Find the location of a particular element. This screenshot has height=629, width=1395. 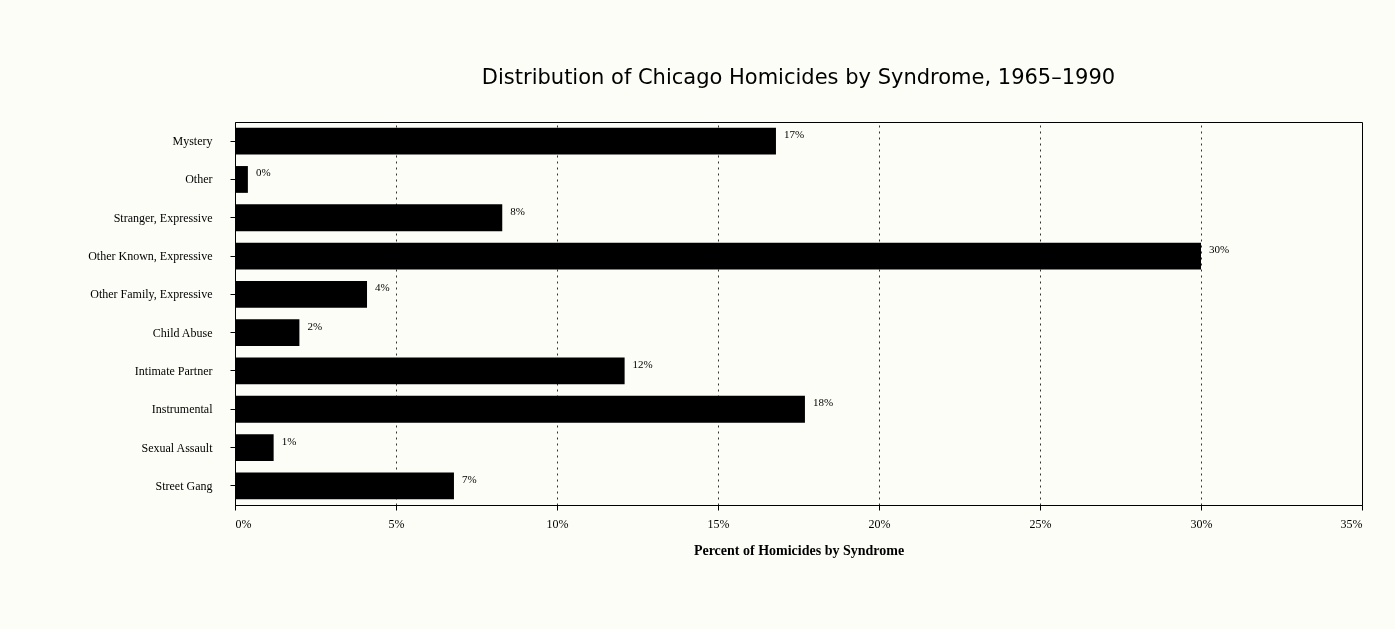

data-label: 4% is located at coordinates (382, 287).